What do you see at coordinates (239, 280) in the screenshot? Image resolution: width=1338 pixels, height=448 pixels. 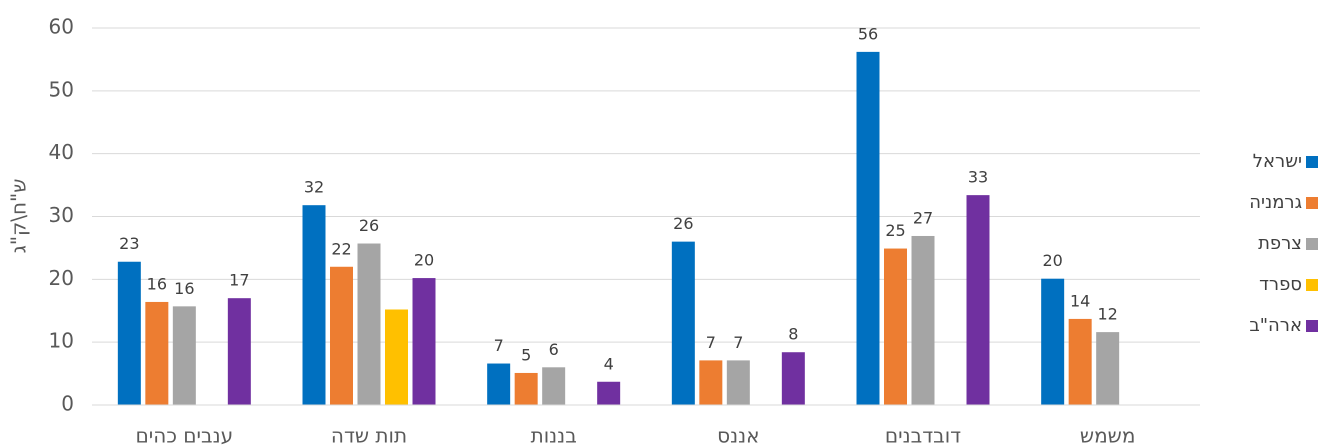 I see `data-label: 17` at bounding box center [239, 280].